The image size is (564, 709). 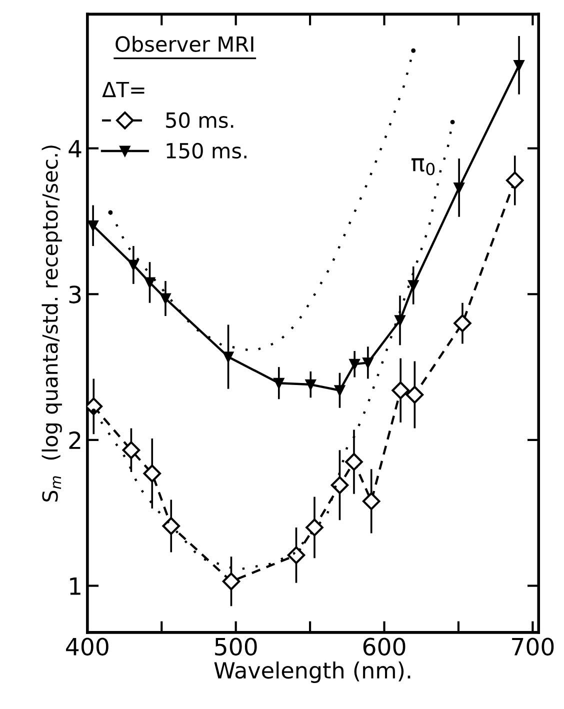 I want to click on annotation: π$_{0}$, so click(x=423, y=167).